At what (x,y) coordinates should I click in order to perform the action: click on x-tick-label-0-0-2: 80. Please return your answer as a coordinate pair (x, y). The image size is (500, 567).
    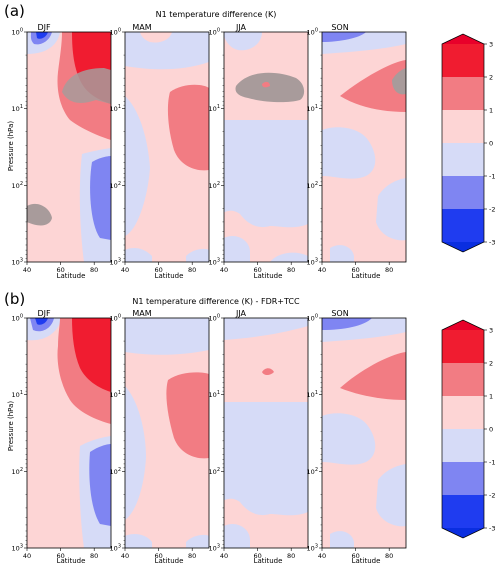
    Looking at the image, I should click on (94, 270).